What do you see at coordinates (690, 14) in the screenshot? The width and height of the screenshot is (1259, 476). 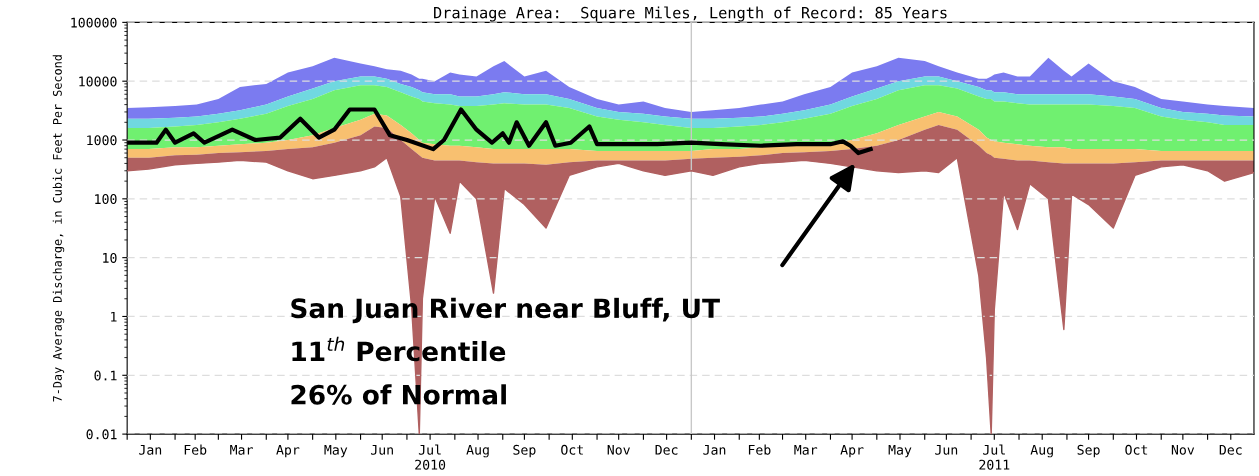 I see `chart-title: Drainage Area: Square Miles, Length of Record: 85 Years` at bounding box center [690, 14].